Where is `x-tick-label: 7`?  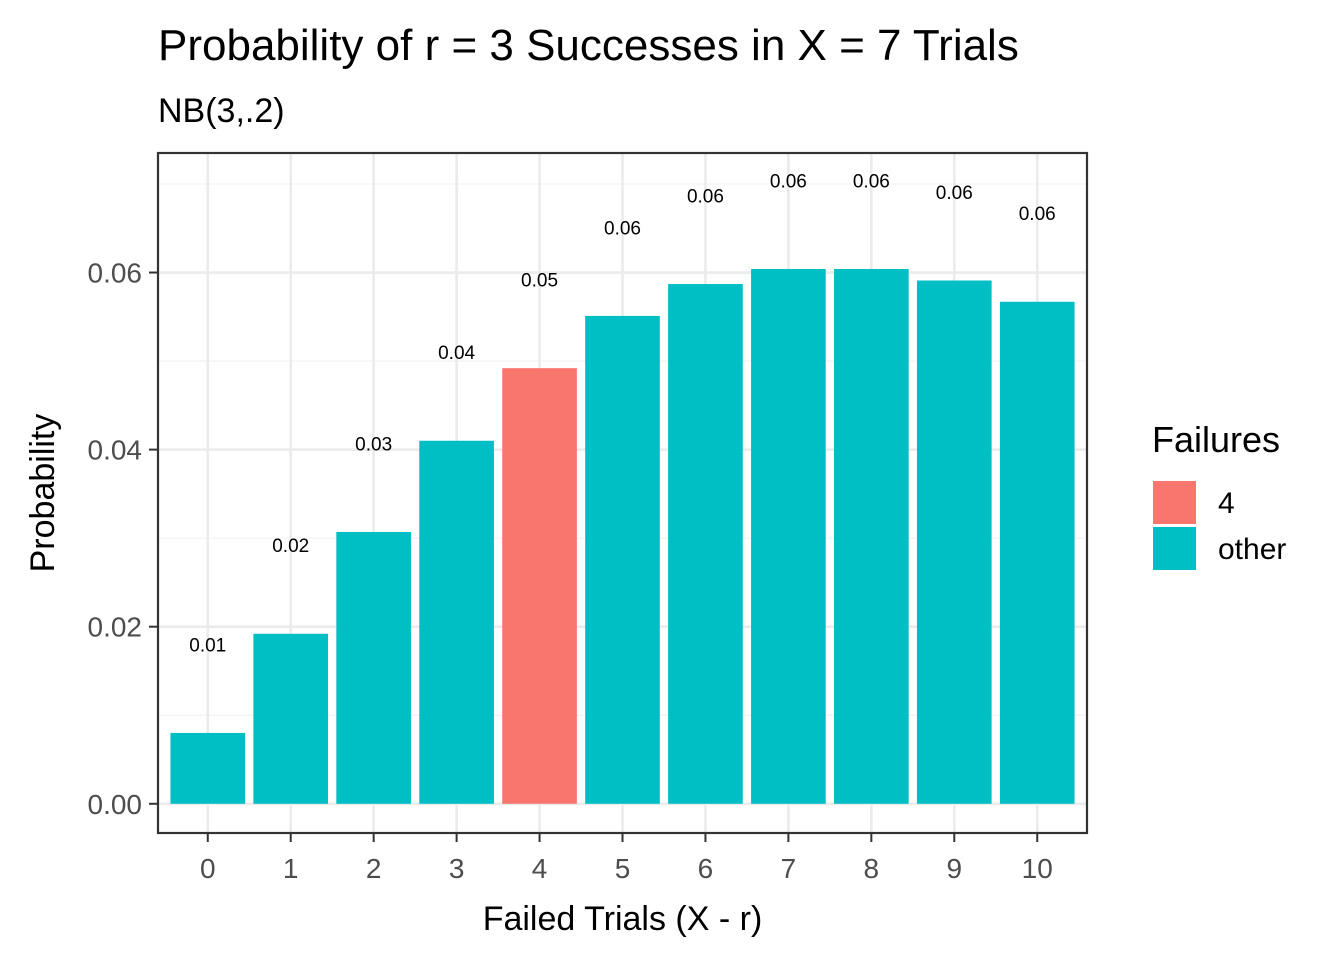 x-tick-label: 7 is located at coordinates (789, 868).